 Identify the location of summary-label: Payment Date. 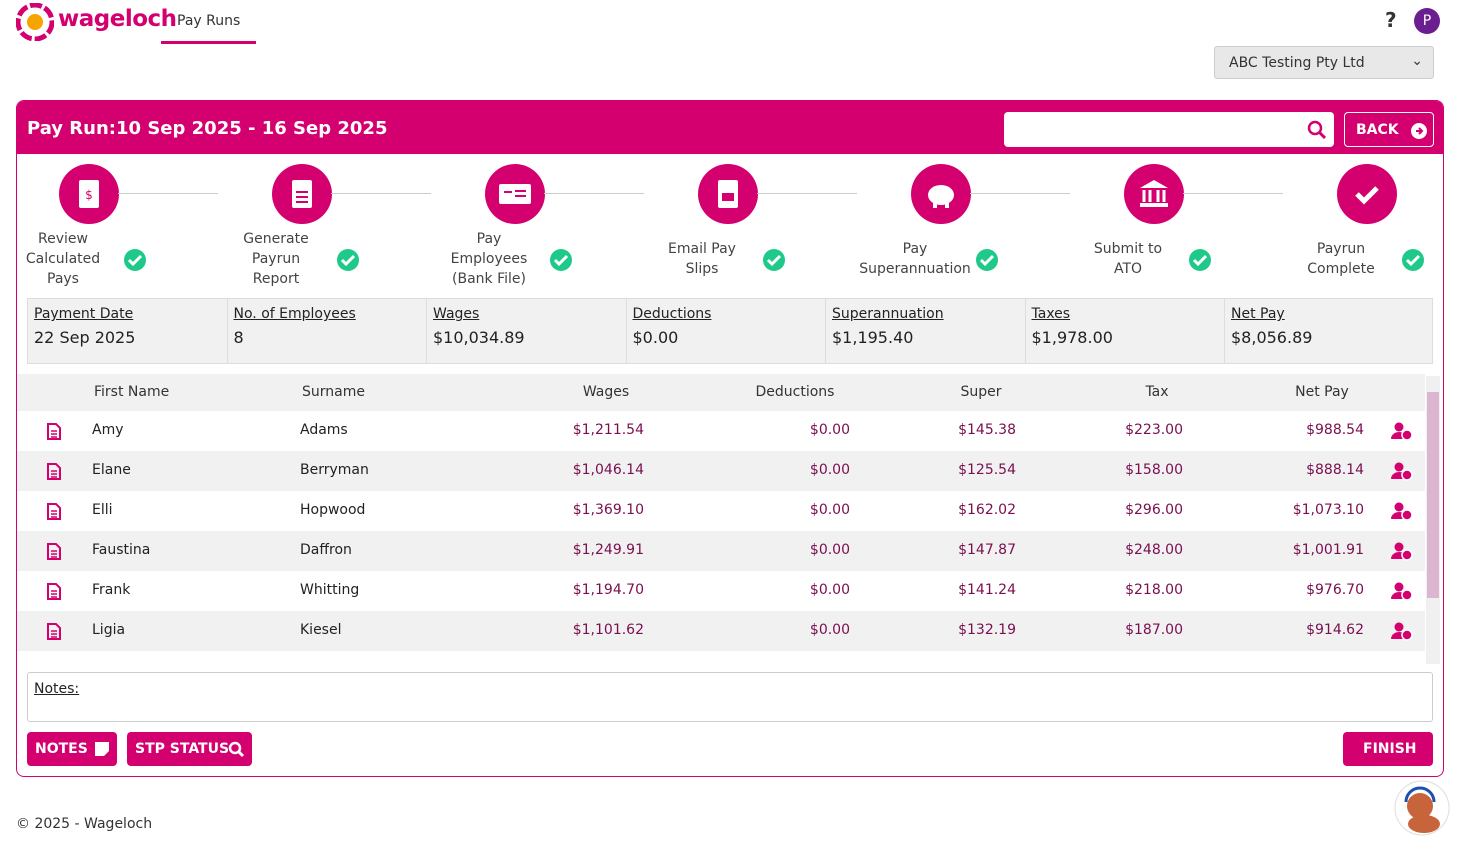
(84, 314).